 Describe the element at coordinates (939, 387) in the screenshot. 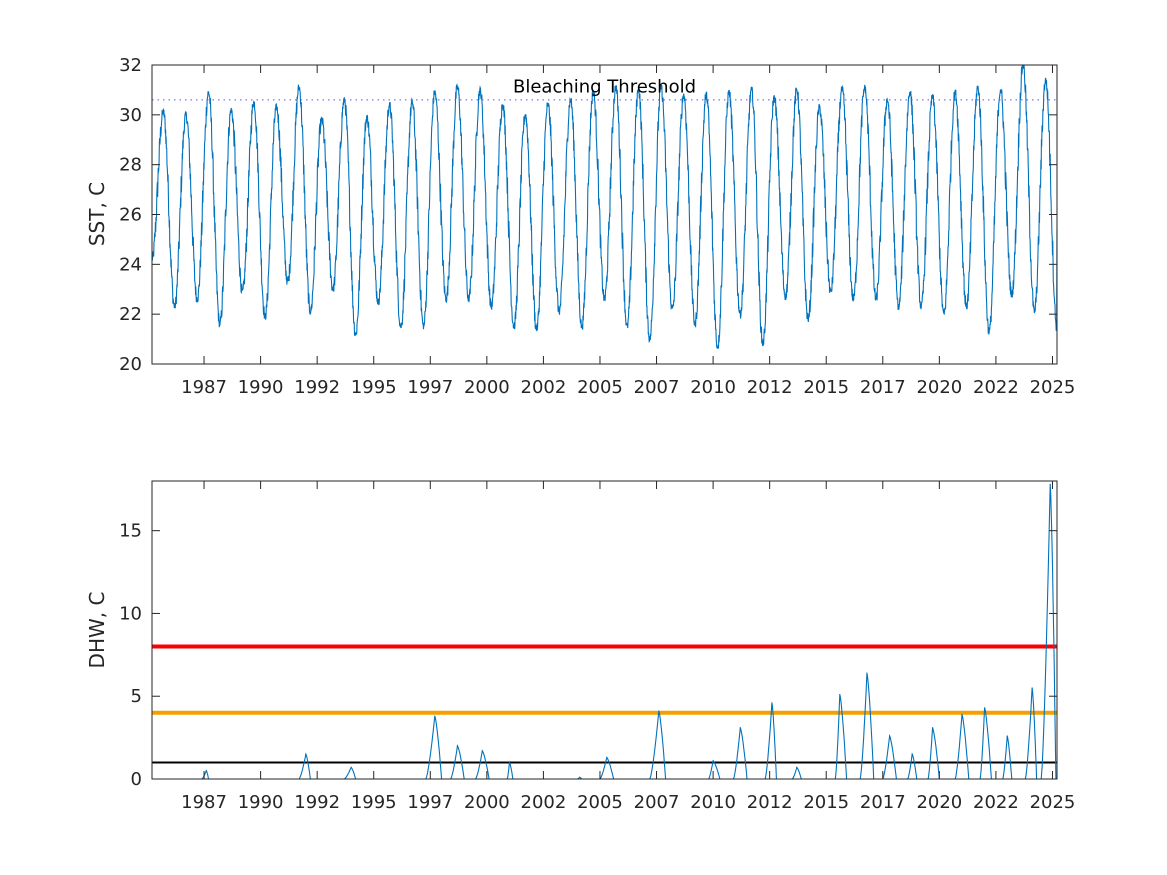

I see `sst-x-tick-label: 2020` at that location.